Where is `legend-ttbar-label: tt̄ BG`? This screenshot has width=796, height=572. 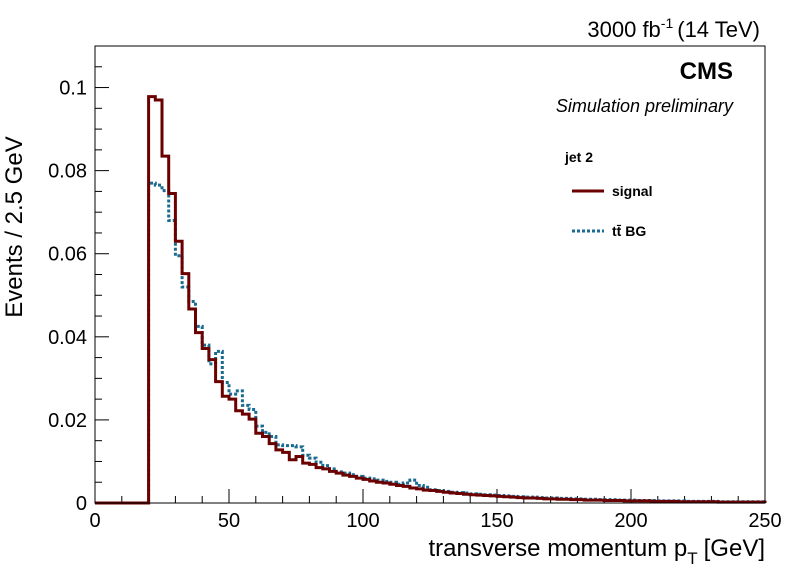 legend-ttbar-label: tt̄ BG is located at coordinates (629, 231).